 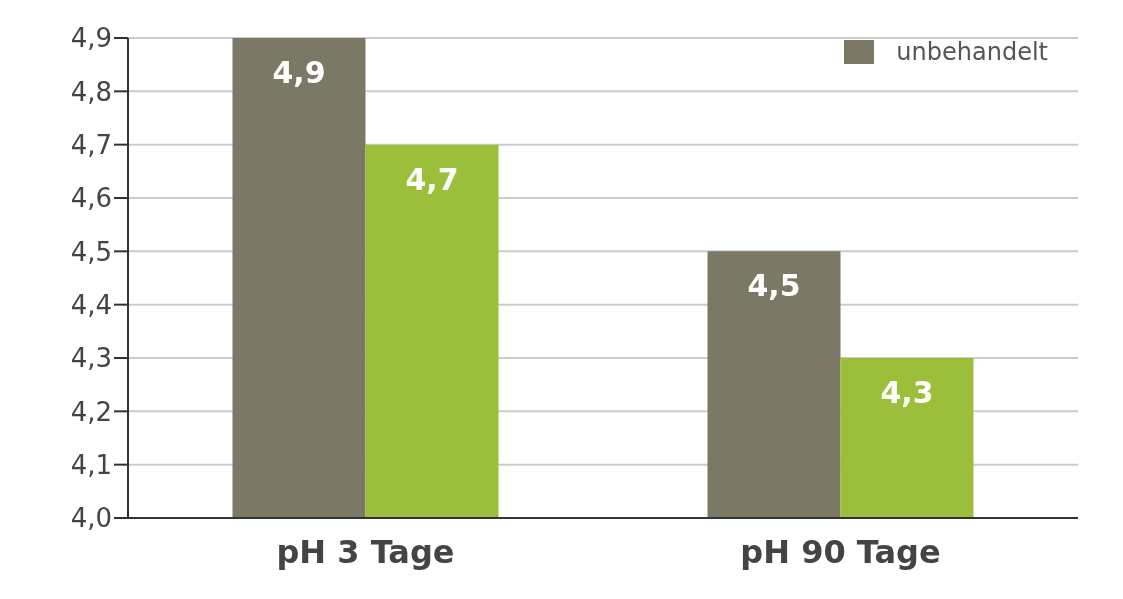 I want to click on y-tick-label: 4,1, so click(x=91, y=464).